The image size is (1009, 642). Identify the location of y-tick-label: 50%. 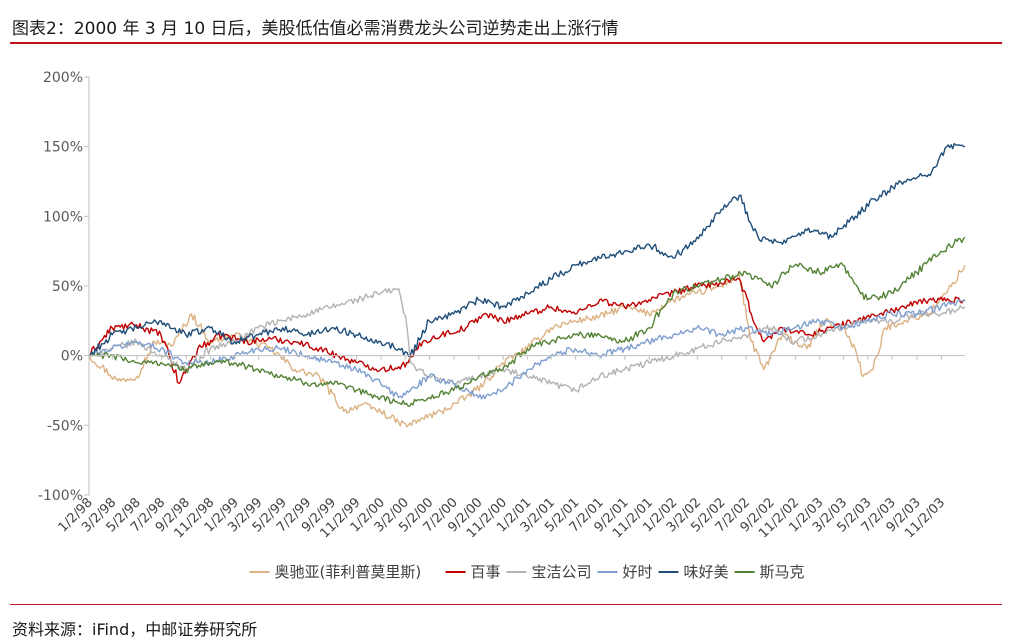
(67, 287).